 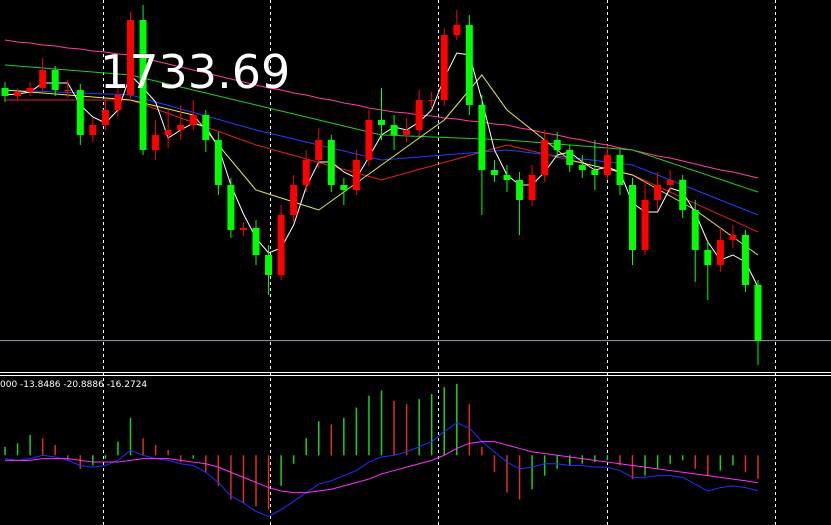 I want to click on macd-line, so click(x=382, y=467).